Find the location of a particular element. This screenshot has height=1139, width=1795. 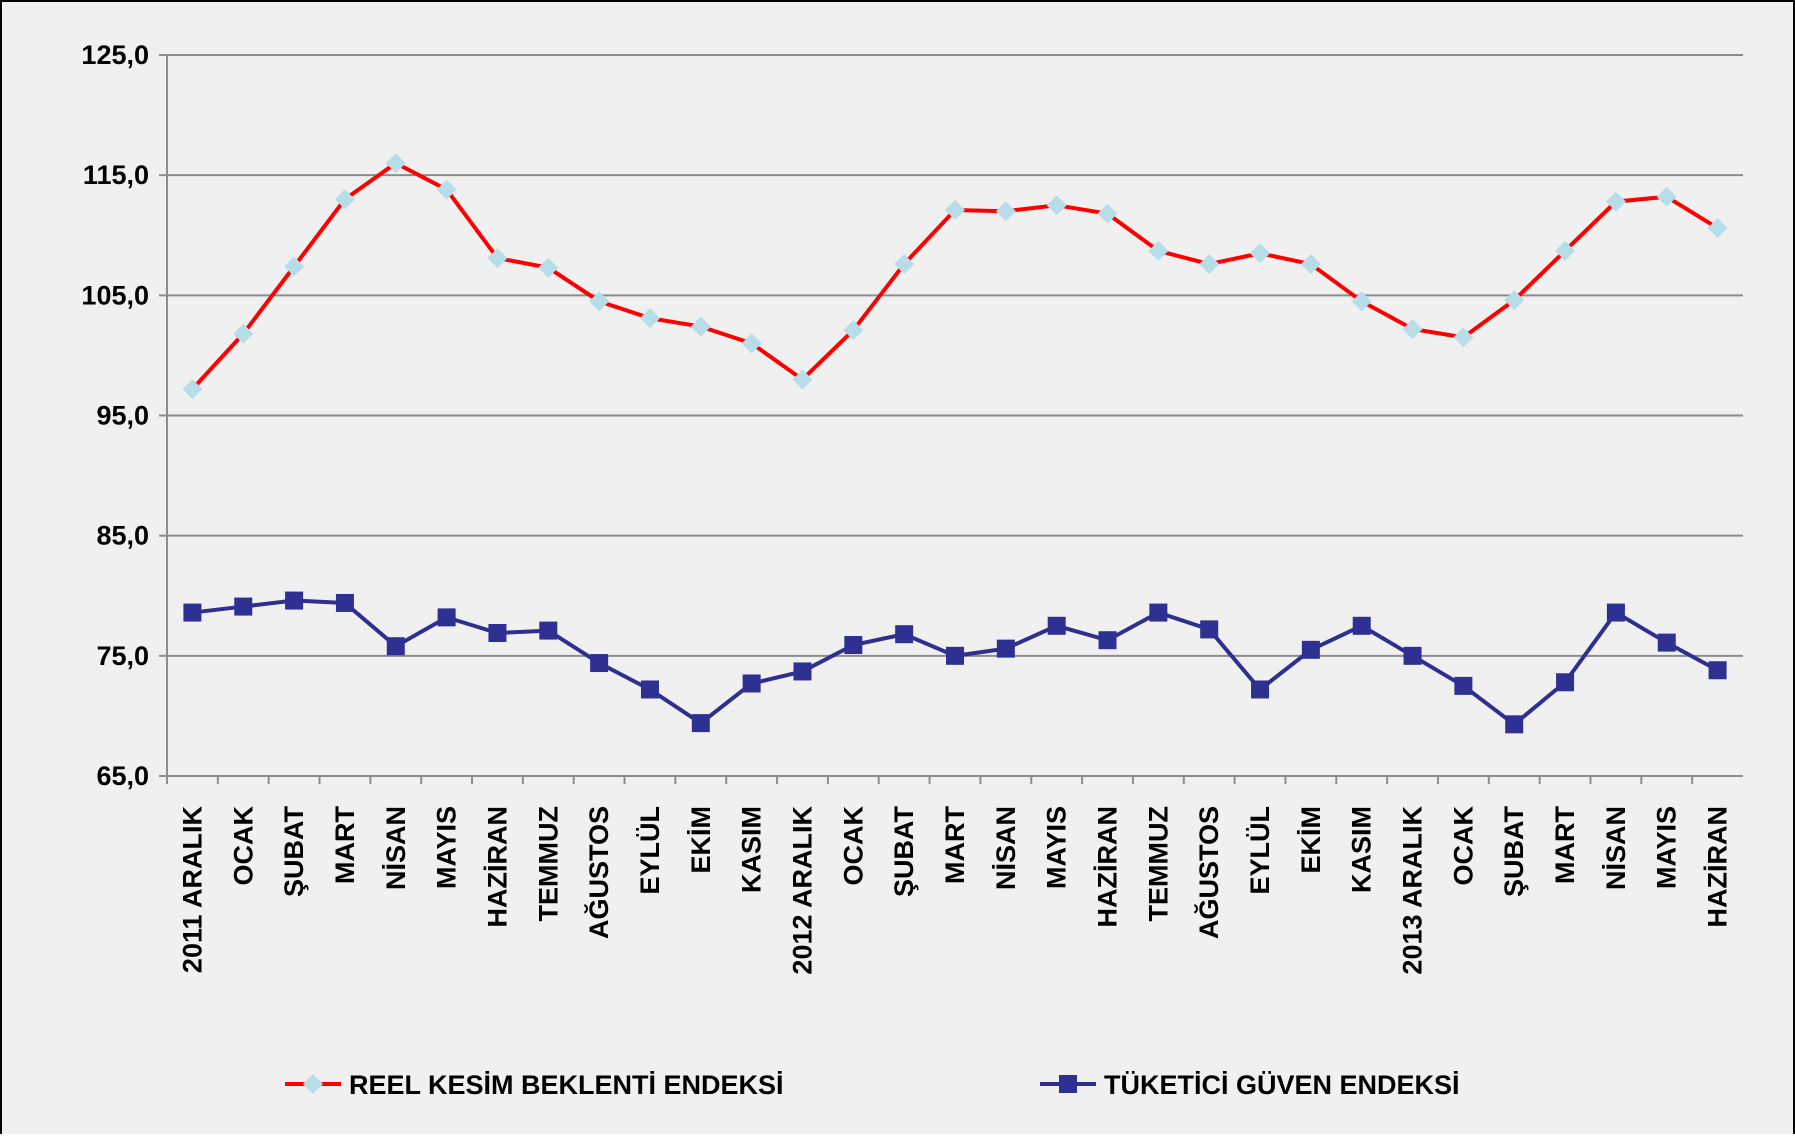

x-tick-label: 2013 ARALIK is located at coordinates (1413, 890).